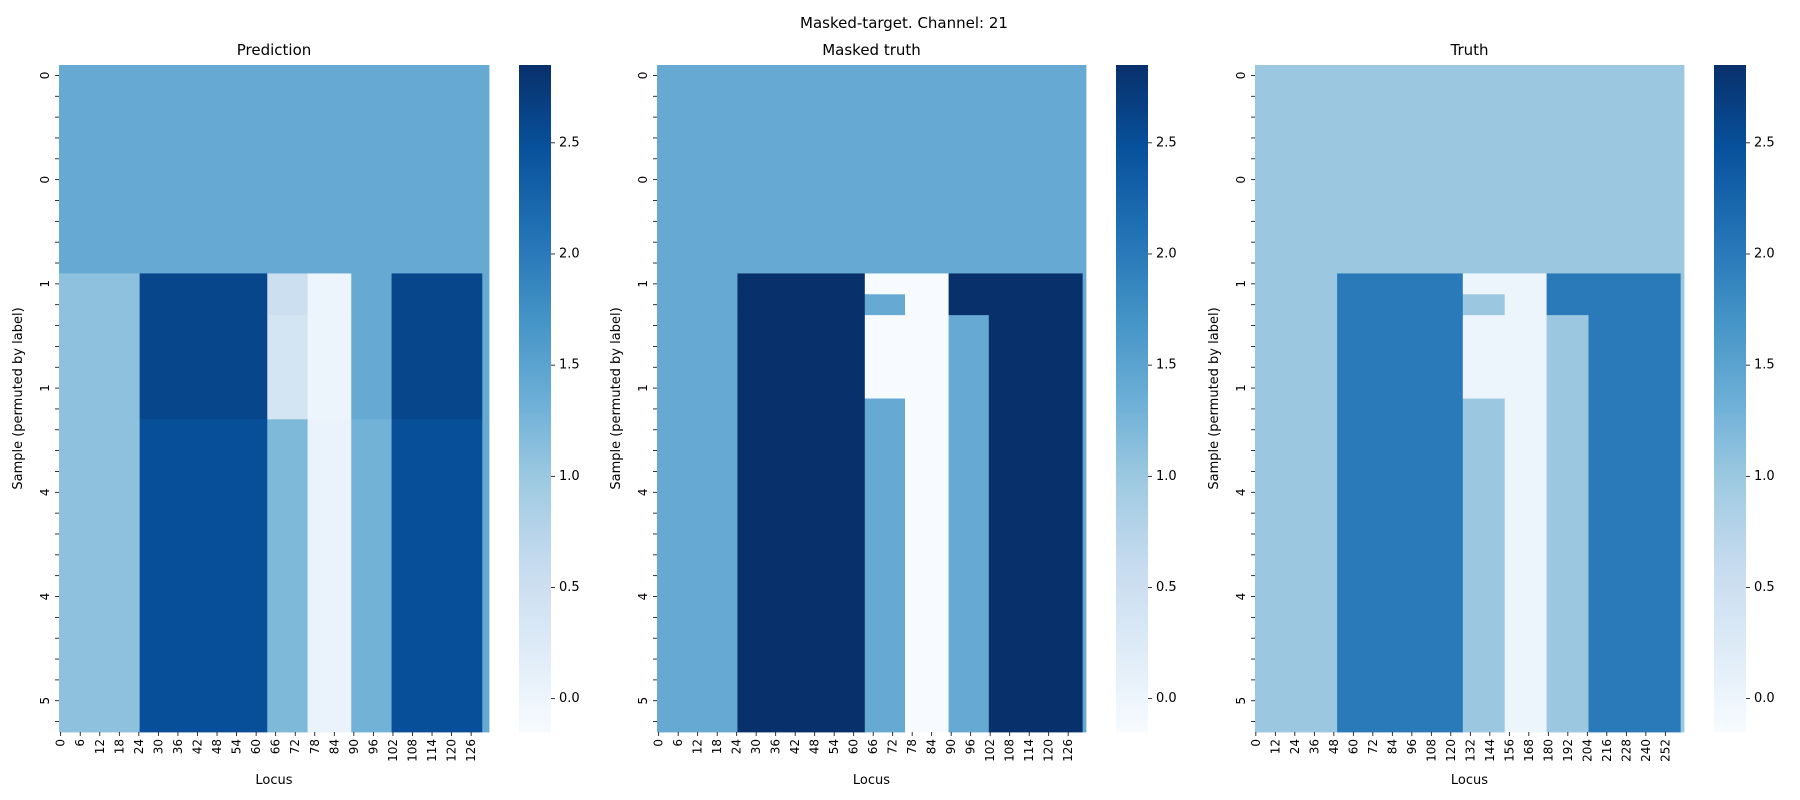 The image size is (1800, 800). I want to click on x-tick-label: 90, so click(354, 746).